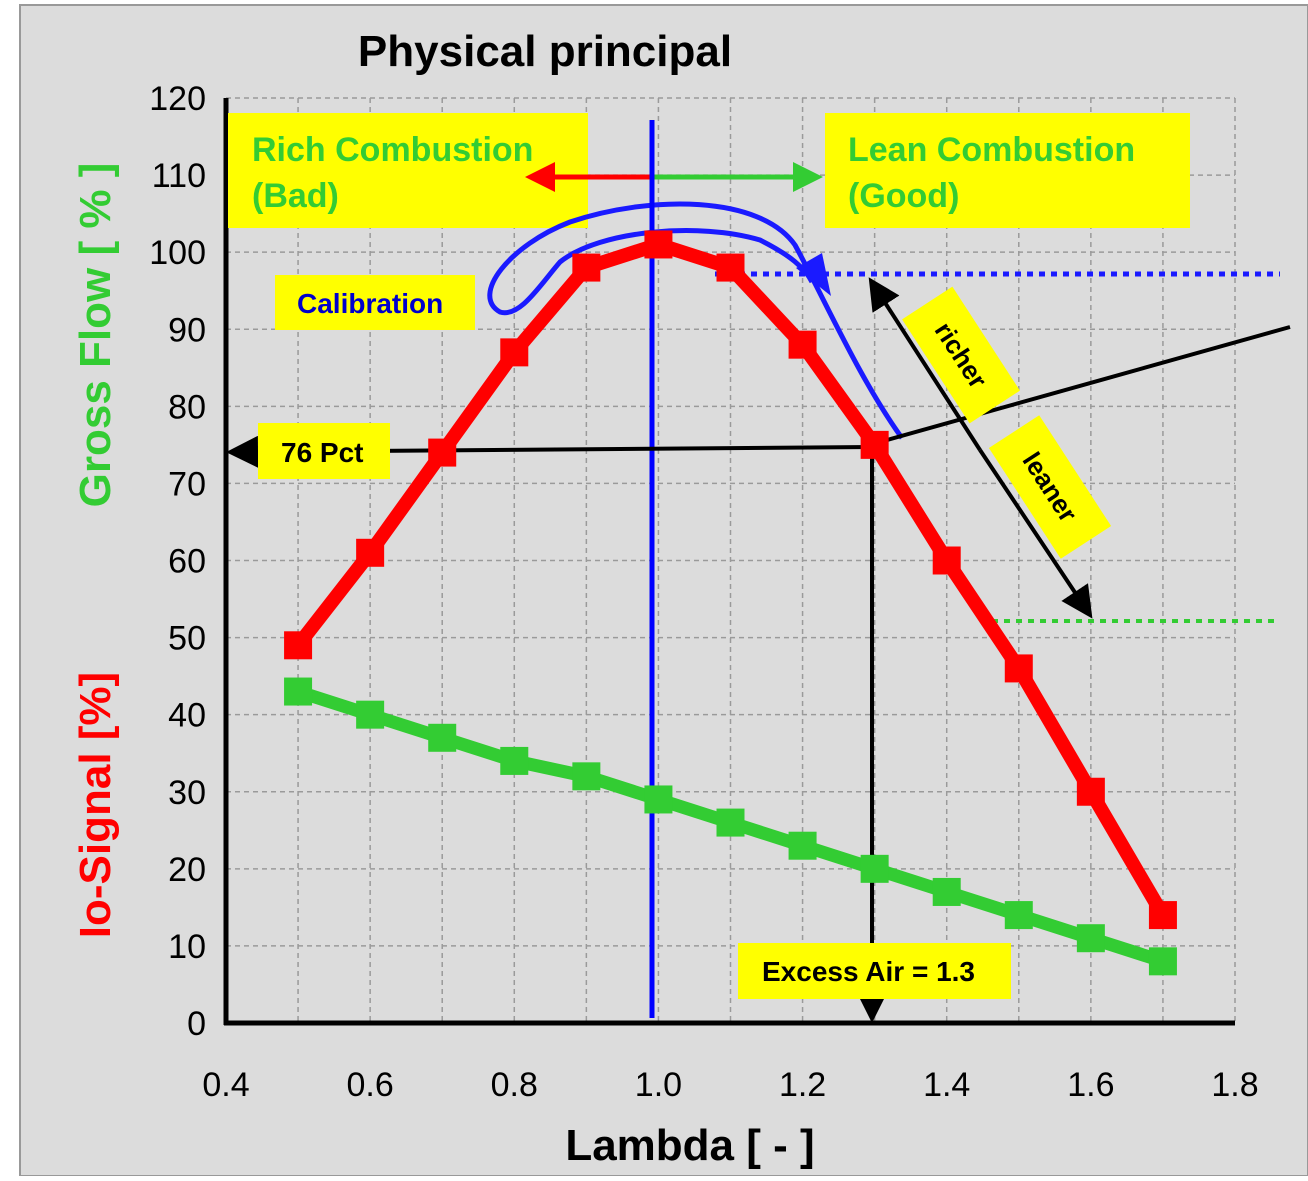 Image resolution: width=1308 pixels, height=1181 pixels. Describe the element at coordinates (95, 335) in the screenshot. I see `y-axis-label-gross-flow: Gross Flow [ % ]` at that location.